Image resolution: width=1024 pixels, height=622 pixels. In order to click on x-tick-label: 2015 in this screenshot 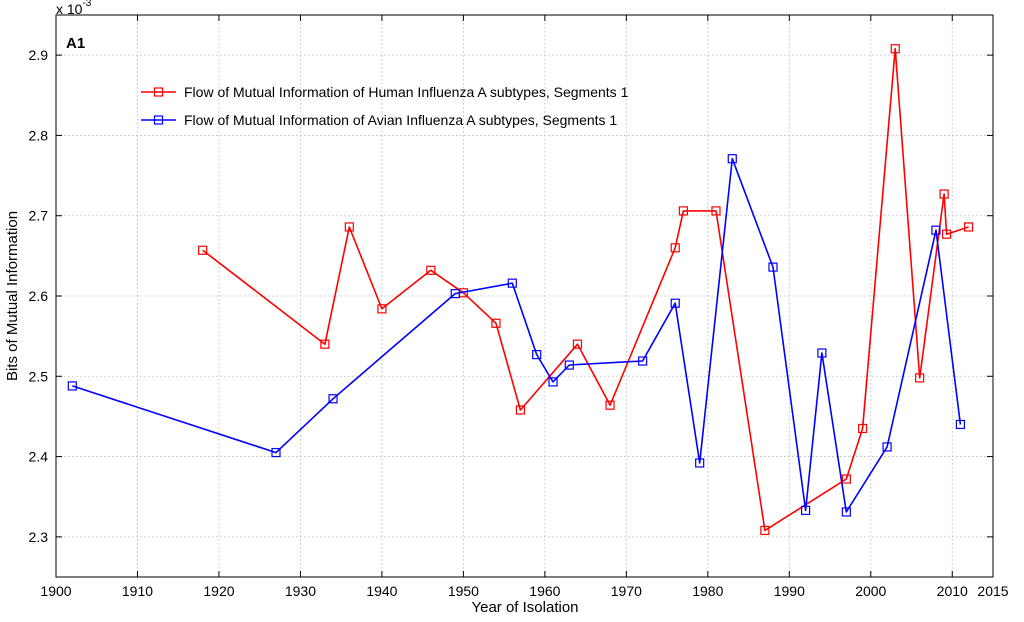, I will do `click(992, 591)`.